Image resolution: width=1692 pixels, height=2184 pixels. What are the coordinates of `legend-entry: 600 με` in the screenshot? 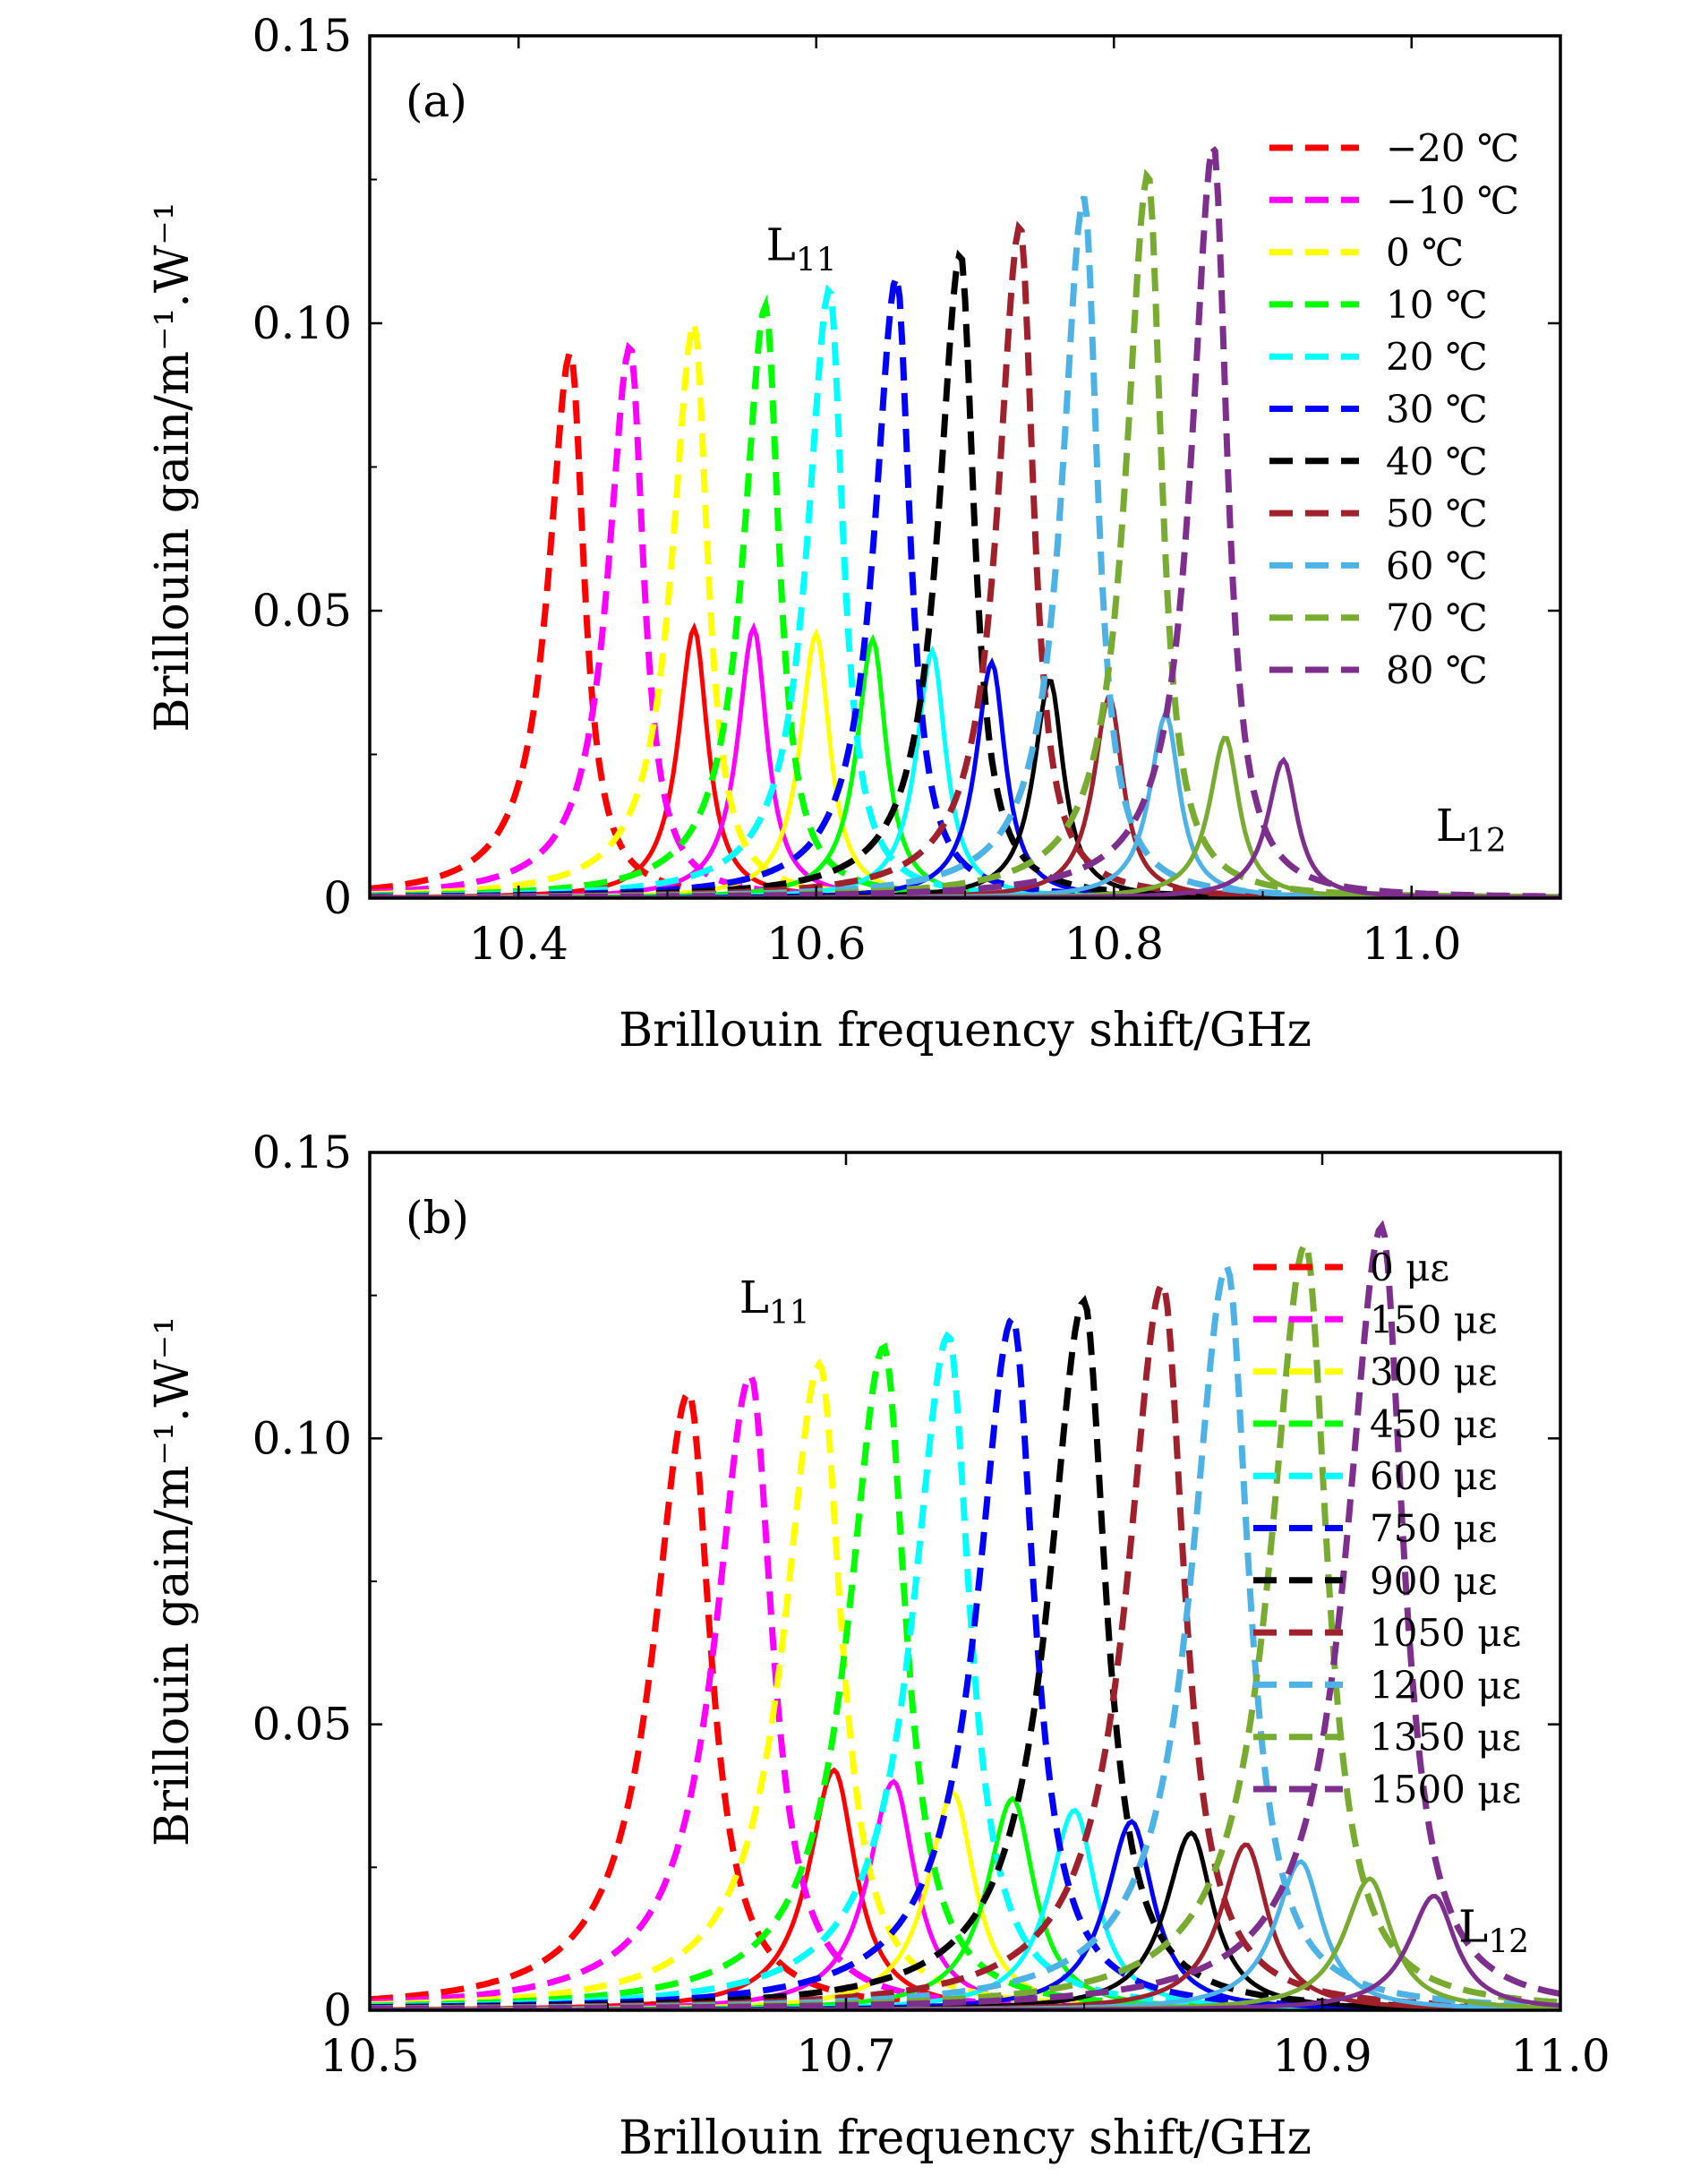 It's located at (1434, 1476).